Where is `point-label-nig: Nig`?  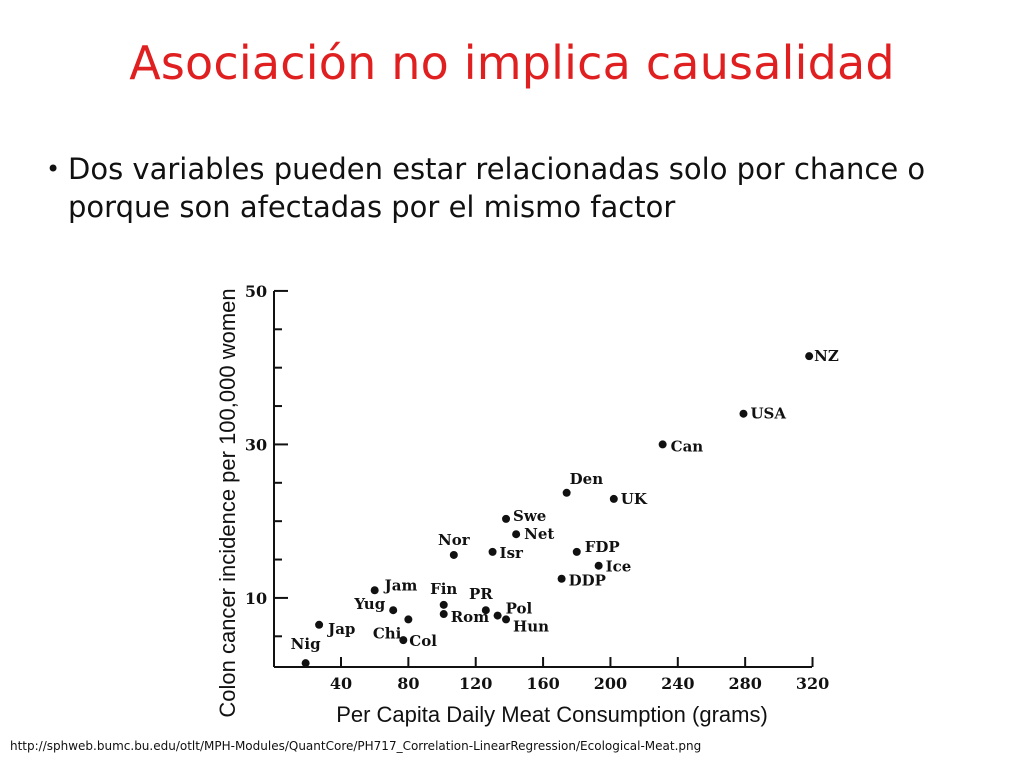
point-label-nig: Nig is located at coordinates (306, 644).